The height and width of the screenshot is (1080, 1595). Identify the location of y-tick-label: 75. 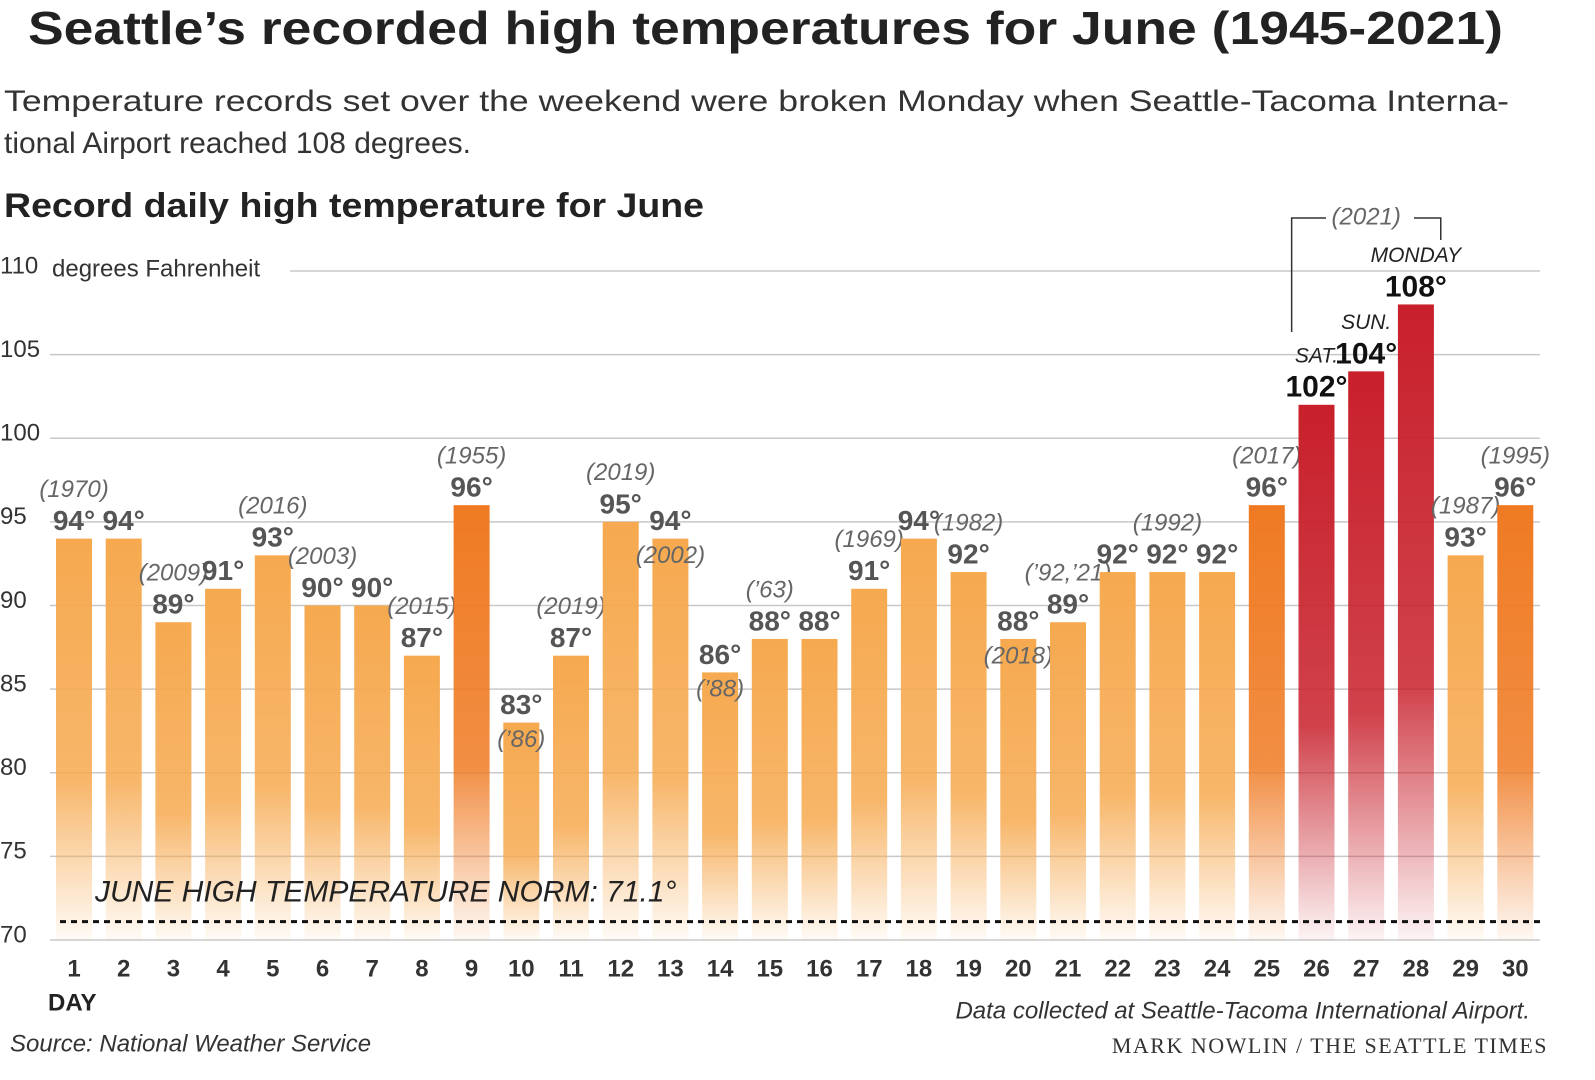
(13, 851).